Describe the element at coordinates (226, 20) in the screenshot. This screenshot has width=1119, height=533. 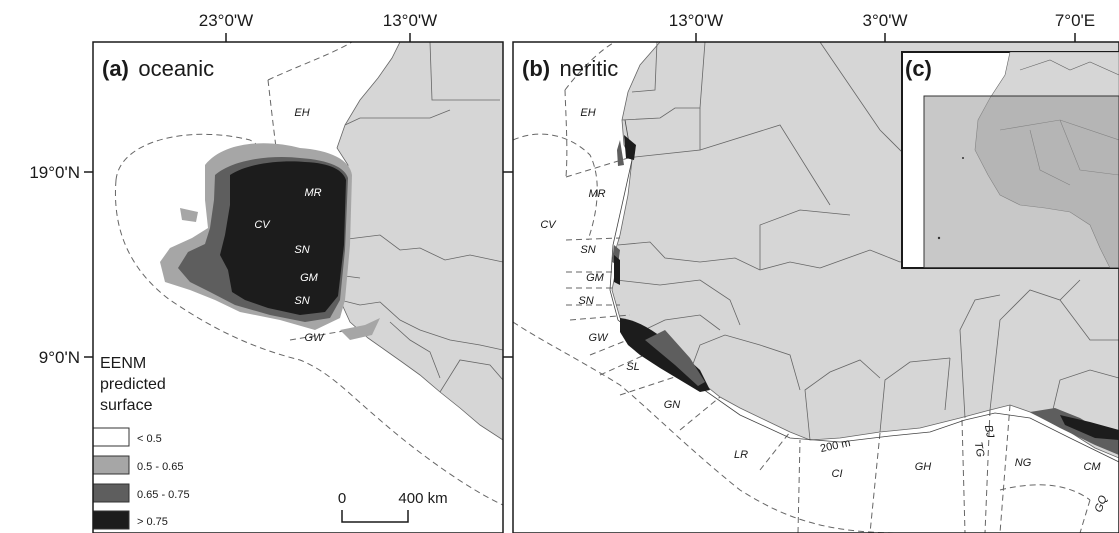
I see `lon-label-23w-a: 23°0'W` at that location.